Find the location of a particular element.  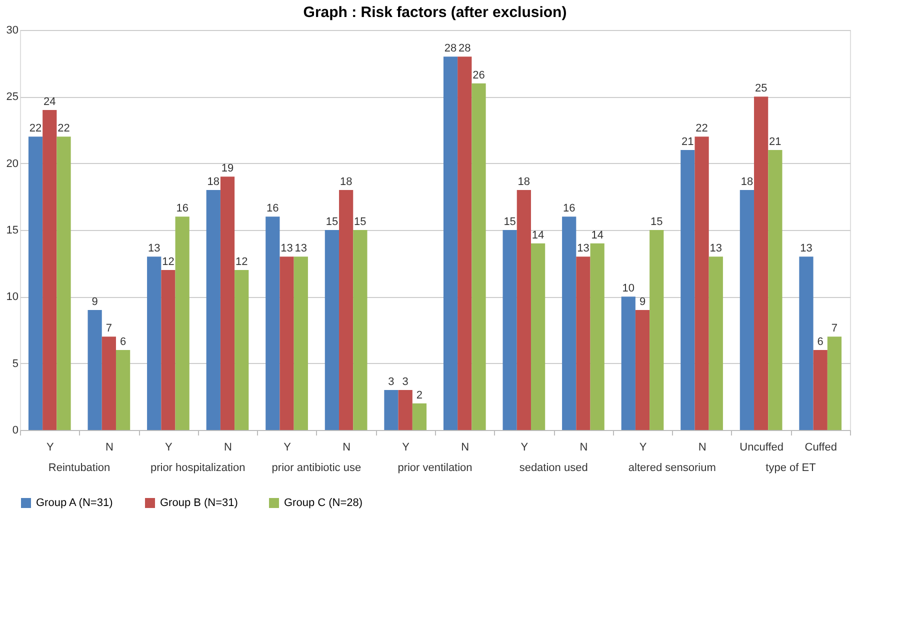

data-label: 25 is located at coordinates (761, 88).